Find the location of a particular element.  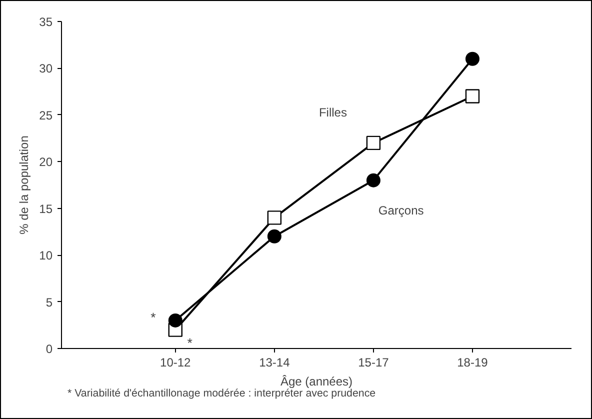

y-axis-title: % de la population is located at coordinates (24, 185).